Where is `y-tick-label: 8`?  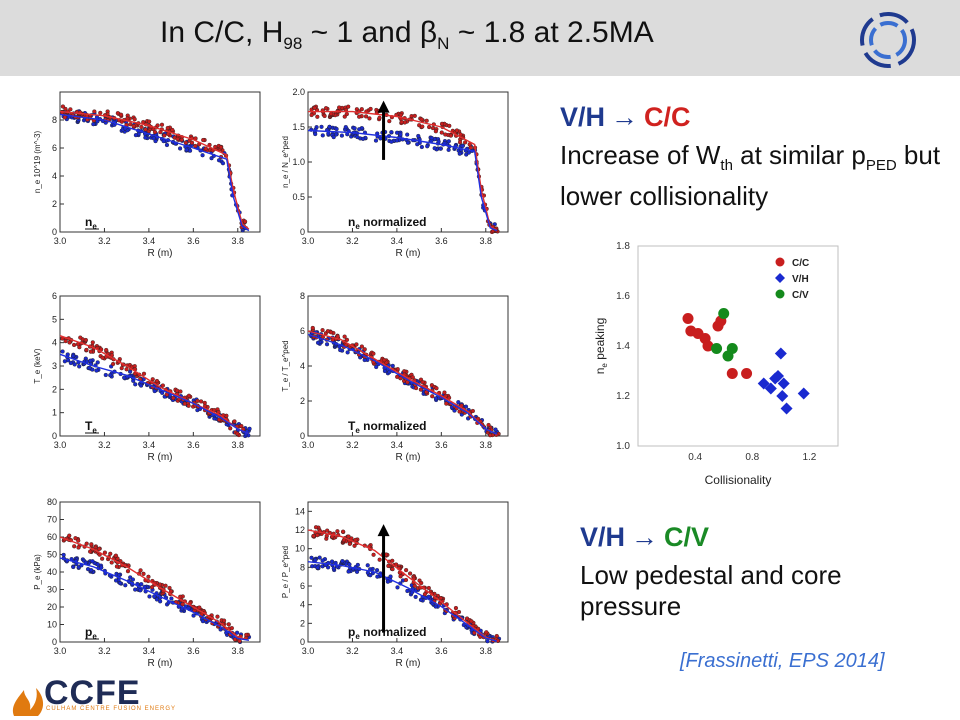
y-tick-label: 8 is located at coordinates (302, 567).